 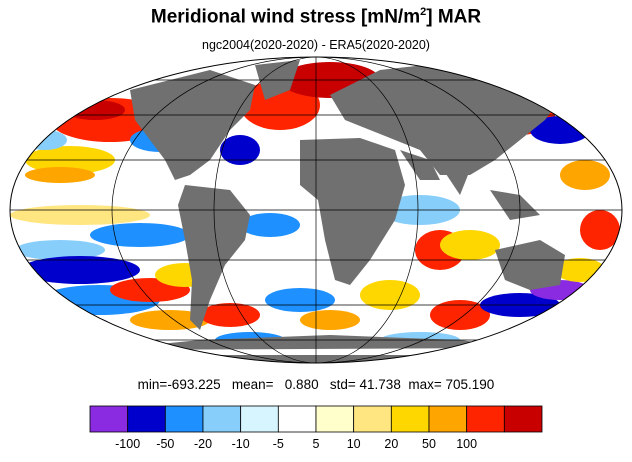 What do you see at coordinates (353, 444) in the screenshot?
I see `colorbar-tick-label: 10` at bounding box center [353, 444].